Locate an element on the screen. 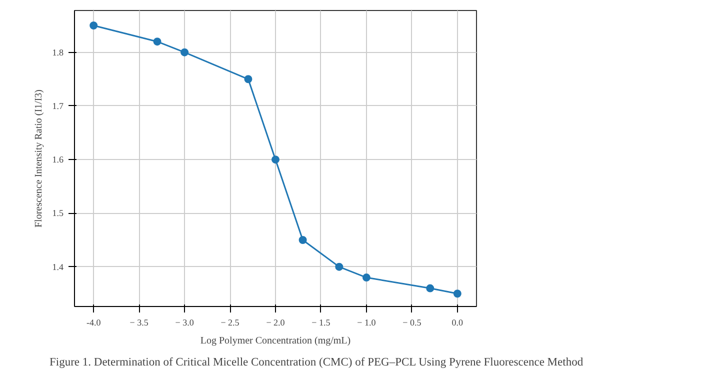  x-tick-label: − 3.5 is located at coordinates (139, 323).